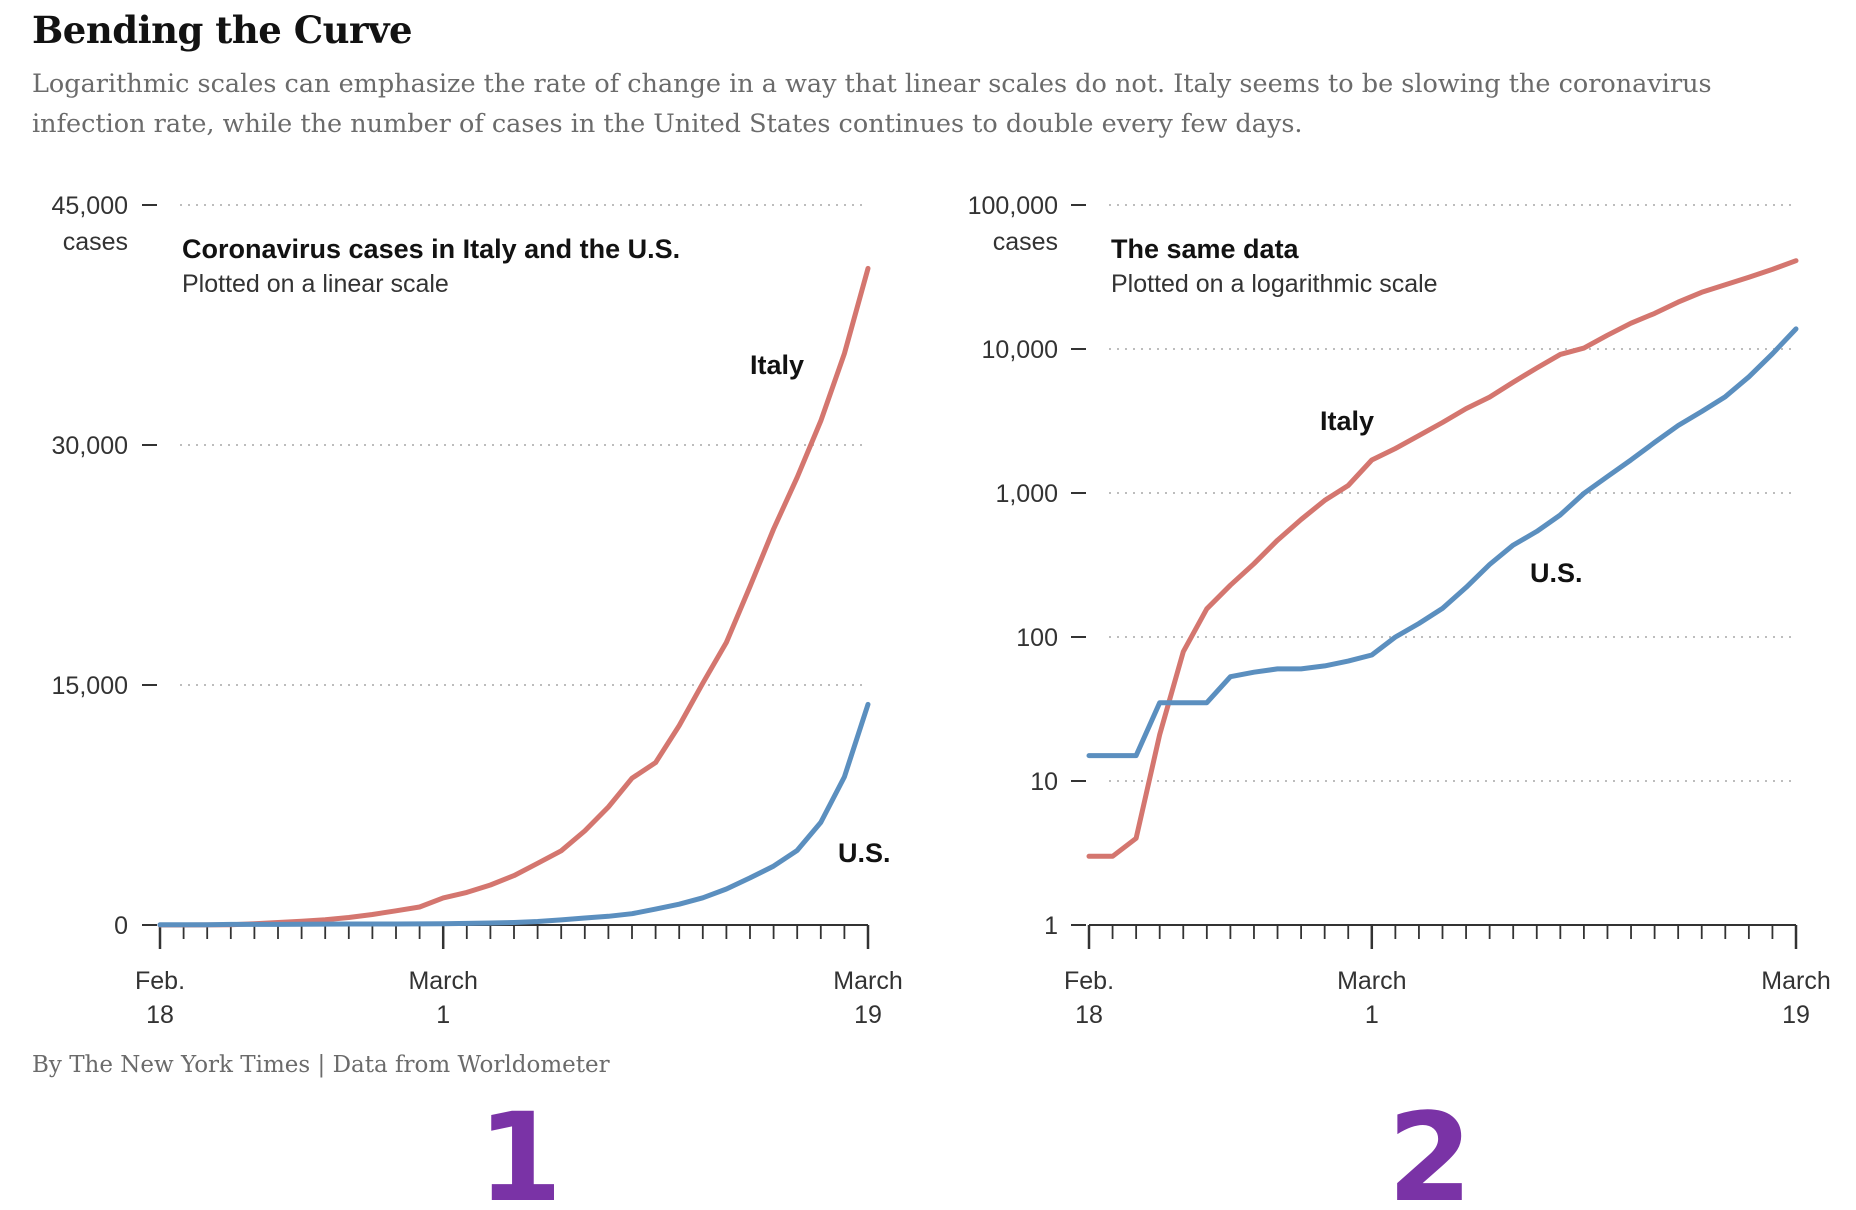  What do you see at coordinates (431, 249) in the screenshot?
I see `linear-chart-title: Coronavirus cases in Italy and the U.S.` at bounding box center [431, 249].